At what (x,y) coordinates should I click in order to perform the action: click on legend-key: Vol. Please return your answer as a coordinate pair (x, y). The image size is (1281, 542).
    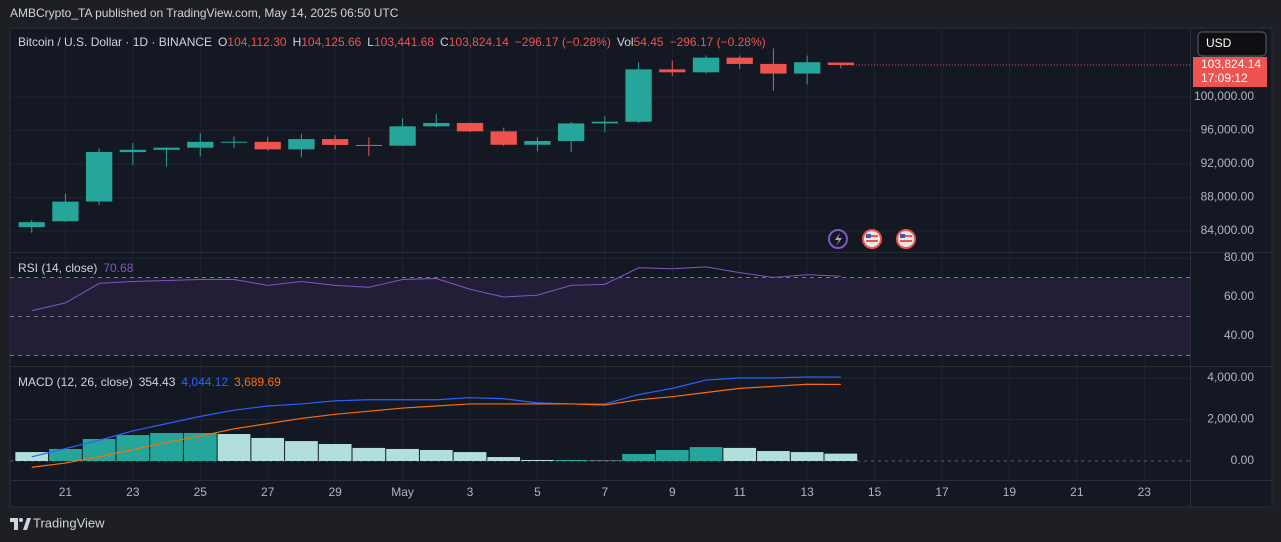
    Looking at the image, I should click on (625, 42).